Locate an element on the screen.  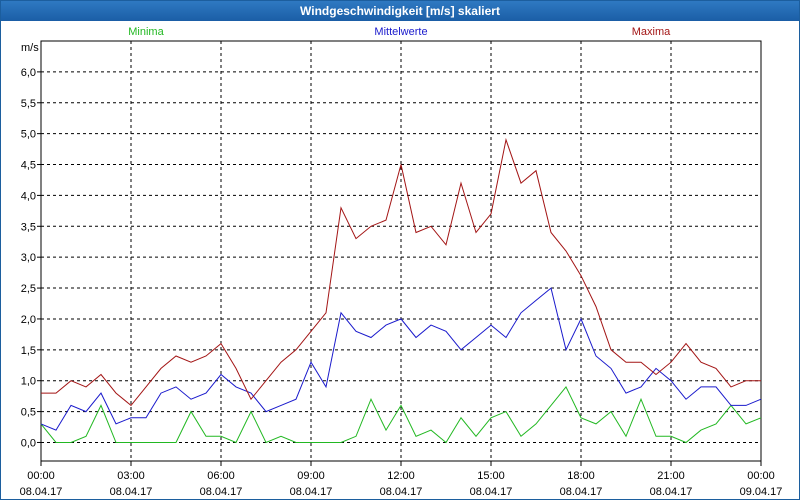
y-tick-label: 3,5 is located at coordinates (28, 227).